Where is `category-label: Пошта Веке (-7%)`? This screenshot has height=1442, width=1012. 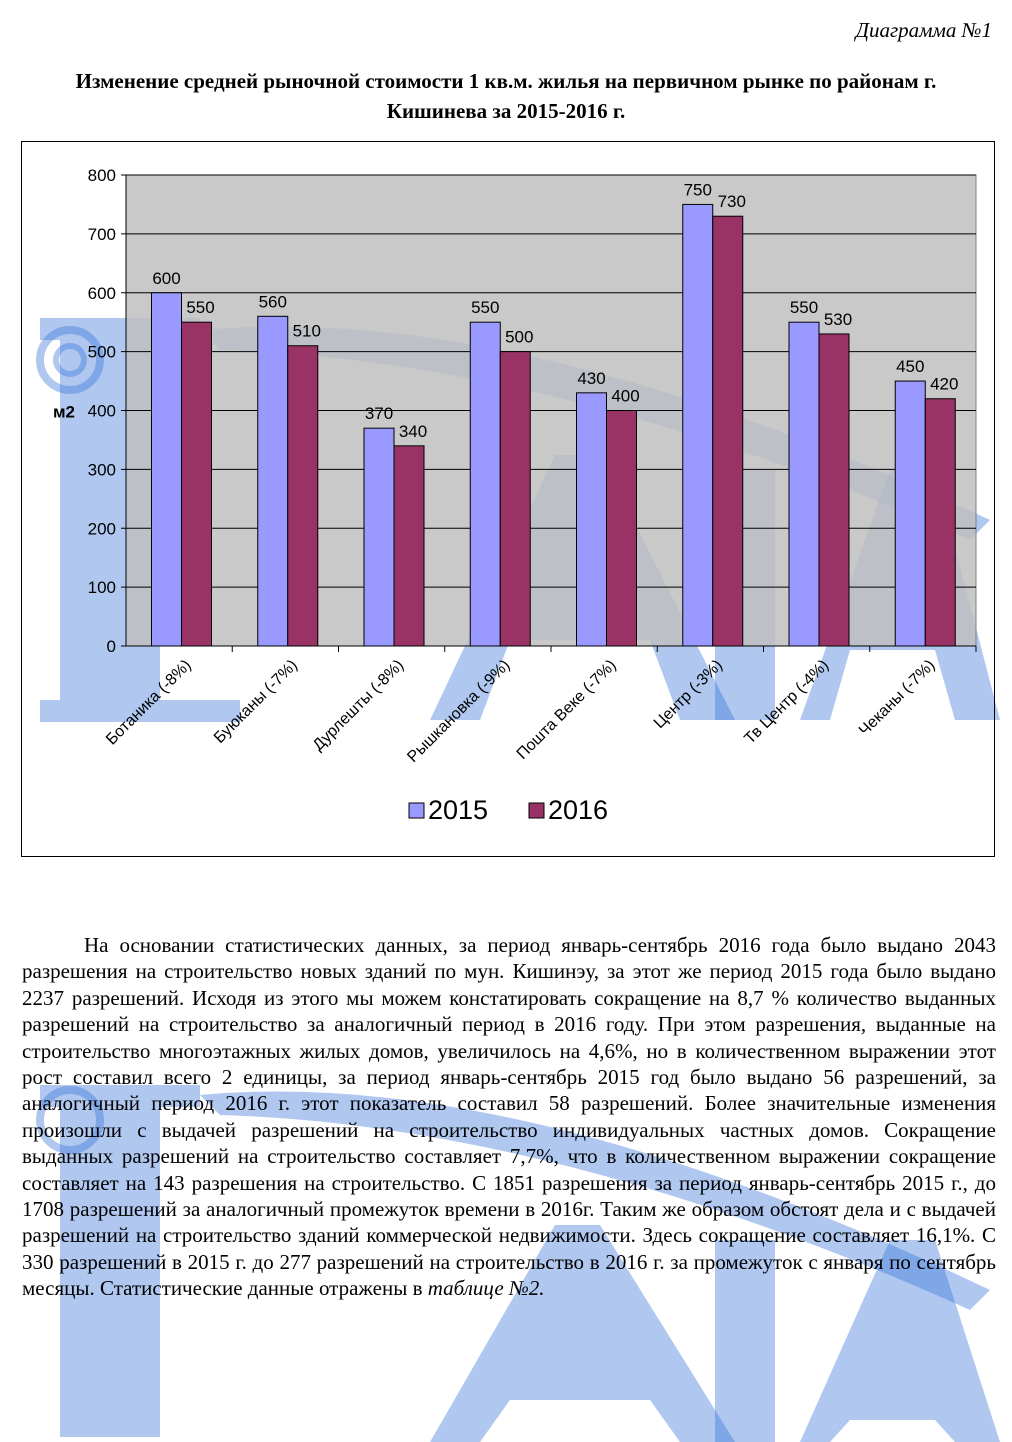
category-label: Пошта Веке (-7%) is located at coordinates (567, 710).